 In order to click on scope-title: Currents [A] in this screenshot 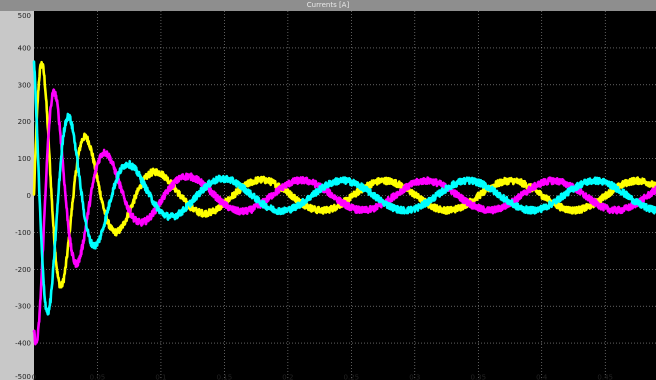, I will do `click(328, 5)`.